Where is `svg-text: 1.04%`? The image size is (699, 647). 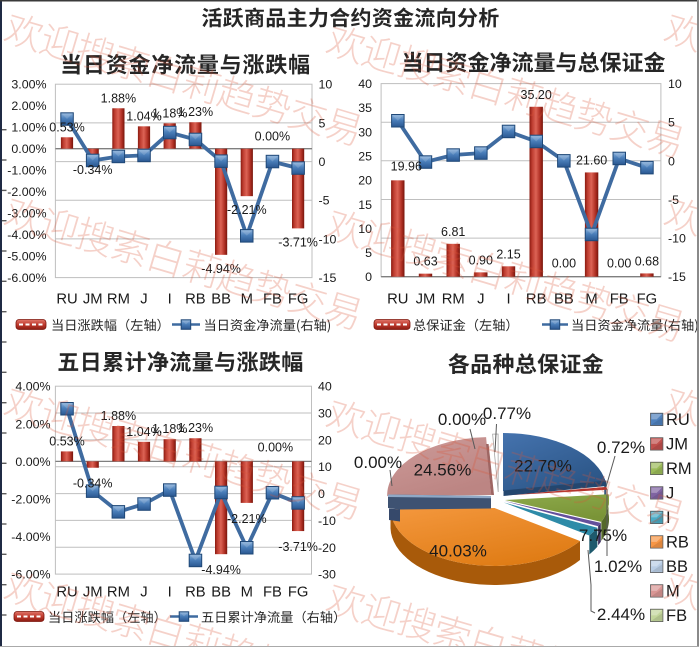
svg-text: 1.04% is located at coordinates (143, 432).